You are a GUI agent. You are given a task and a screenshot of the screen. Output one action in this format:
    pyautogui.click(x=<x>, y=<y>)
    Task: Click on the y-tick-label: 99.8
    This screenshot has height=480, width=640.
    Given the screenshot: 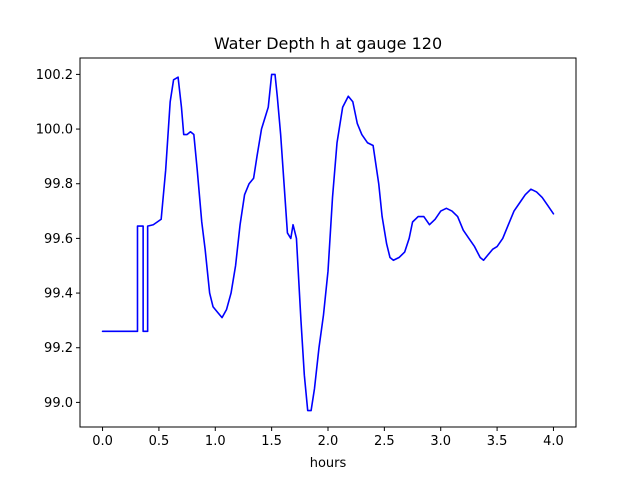 What is the action you would take?
    pyautogui.click(x=58, y=184)
    